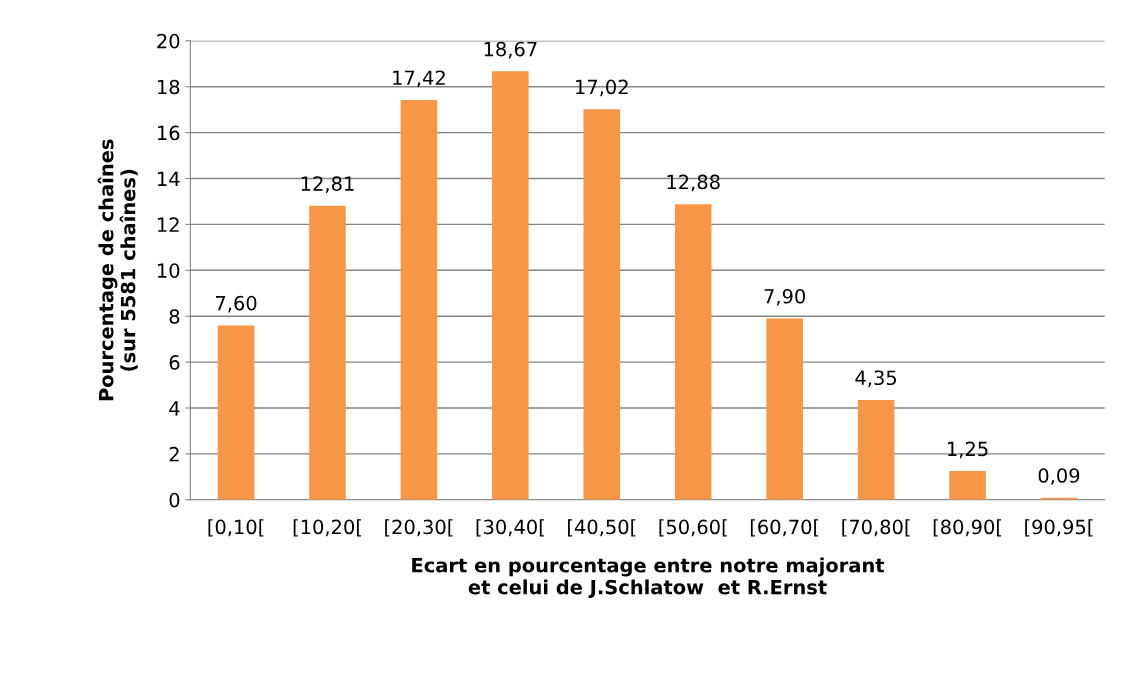 The width and height of the screenshot is (1133, 680). I want to click on y-tick-label: 16, so click(169, 133).